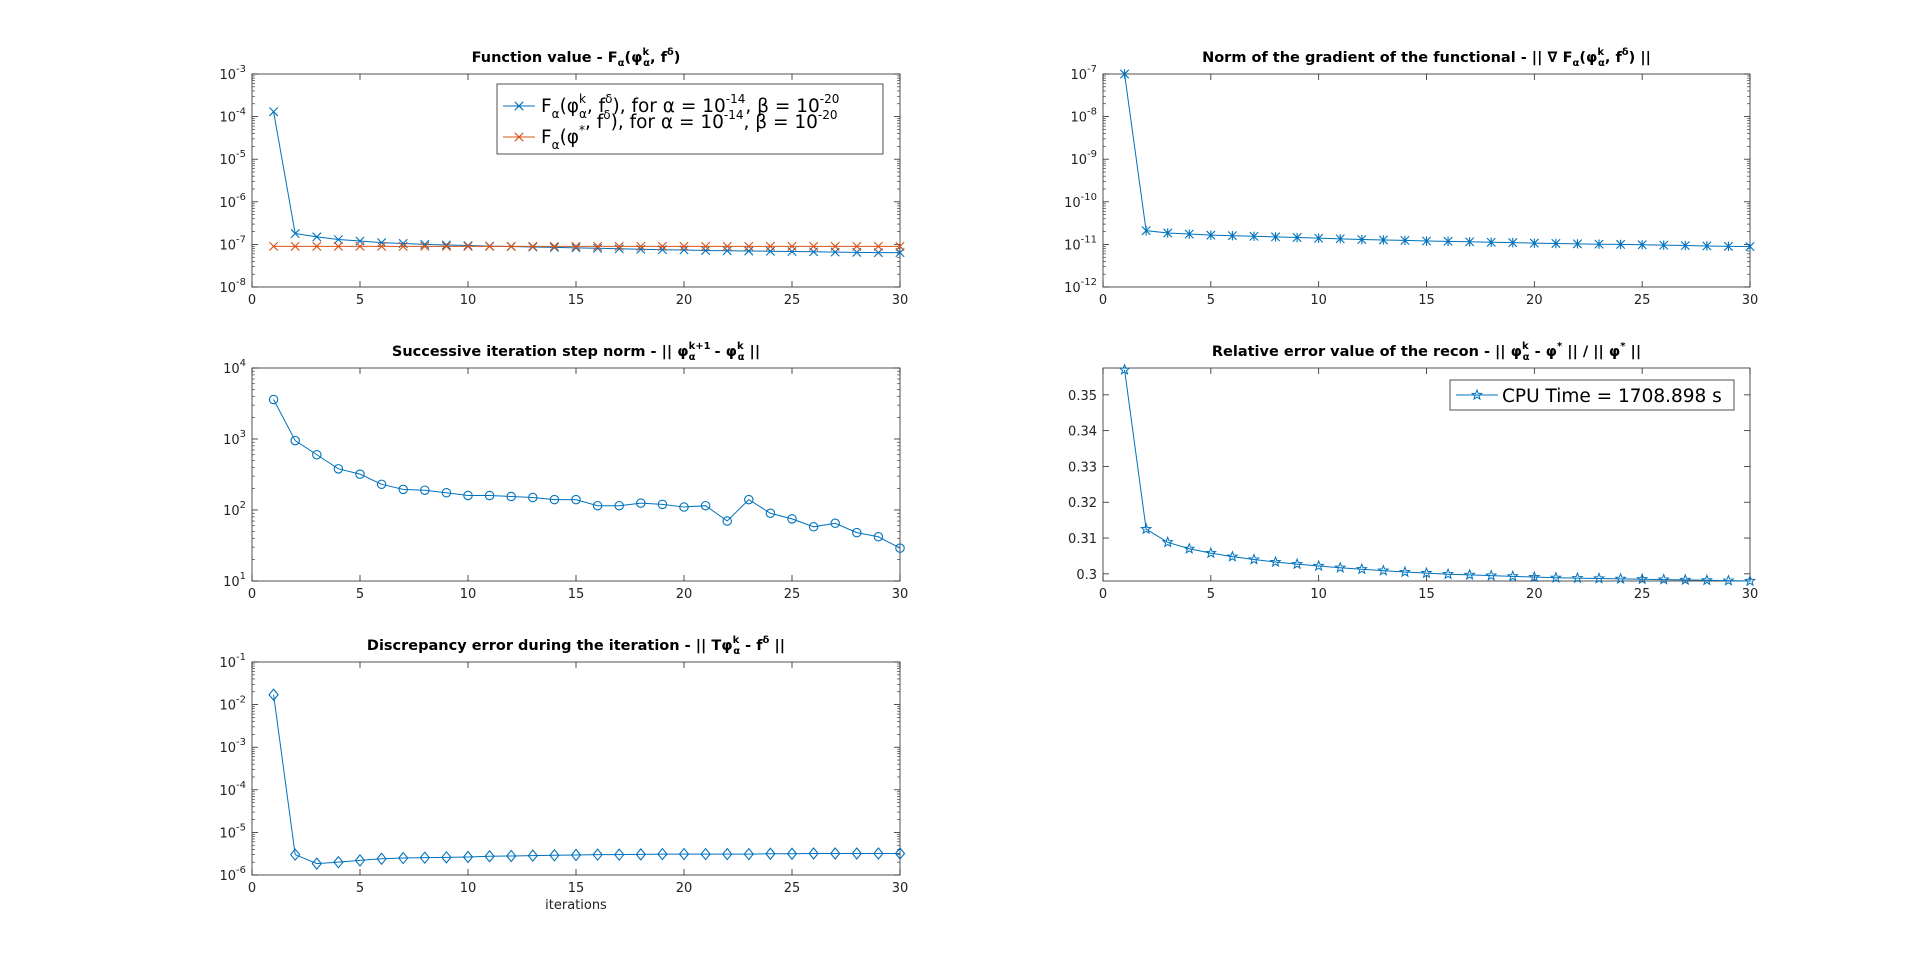 This screenshot has height=976, width=1920. What do you see at coordinates (1642, 300) in the screenshot?
I see `x-tick-label: 25` at bounding box center [1642, 300].